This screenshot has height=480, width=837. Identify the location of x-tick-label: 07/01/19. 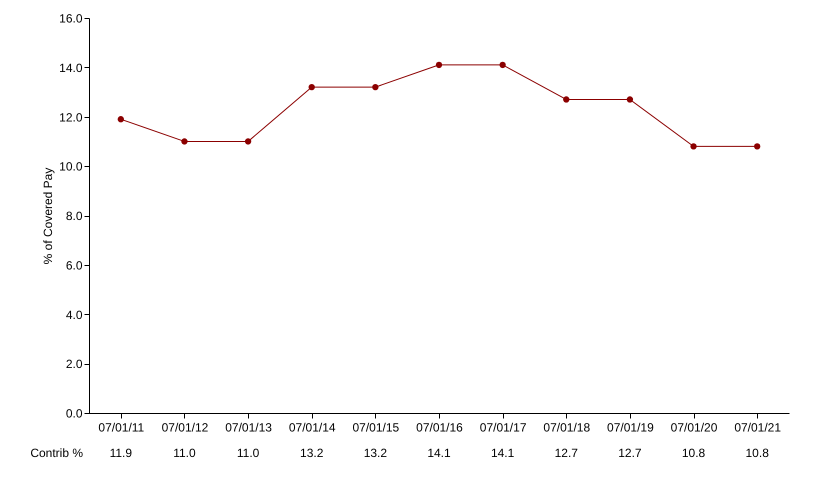
(630, 427).